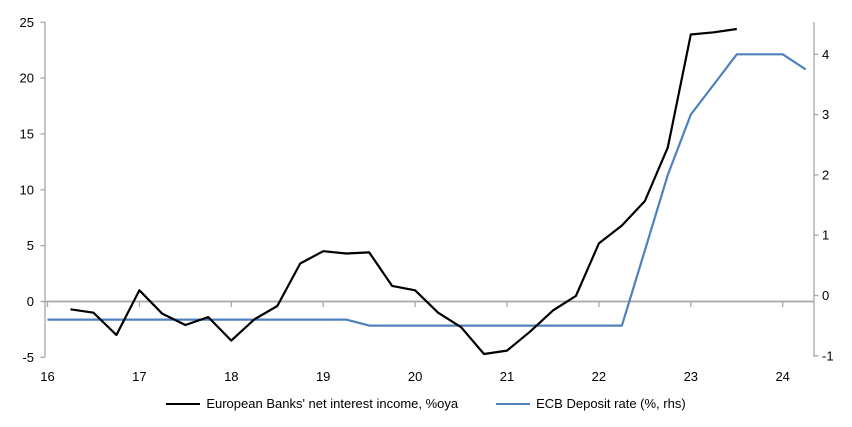 The height and width of the screenshot is (427, 852). Describe the element at coordinates (139, 376) in the screenshot. I see `svg-text: 17` at that location.